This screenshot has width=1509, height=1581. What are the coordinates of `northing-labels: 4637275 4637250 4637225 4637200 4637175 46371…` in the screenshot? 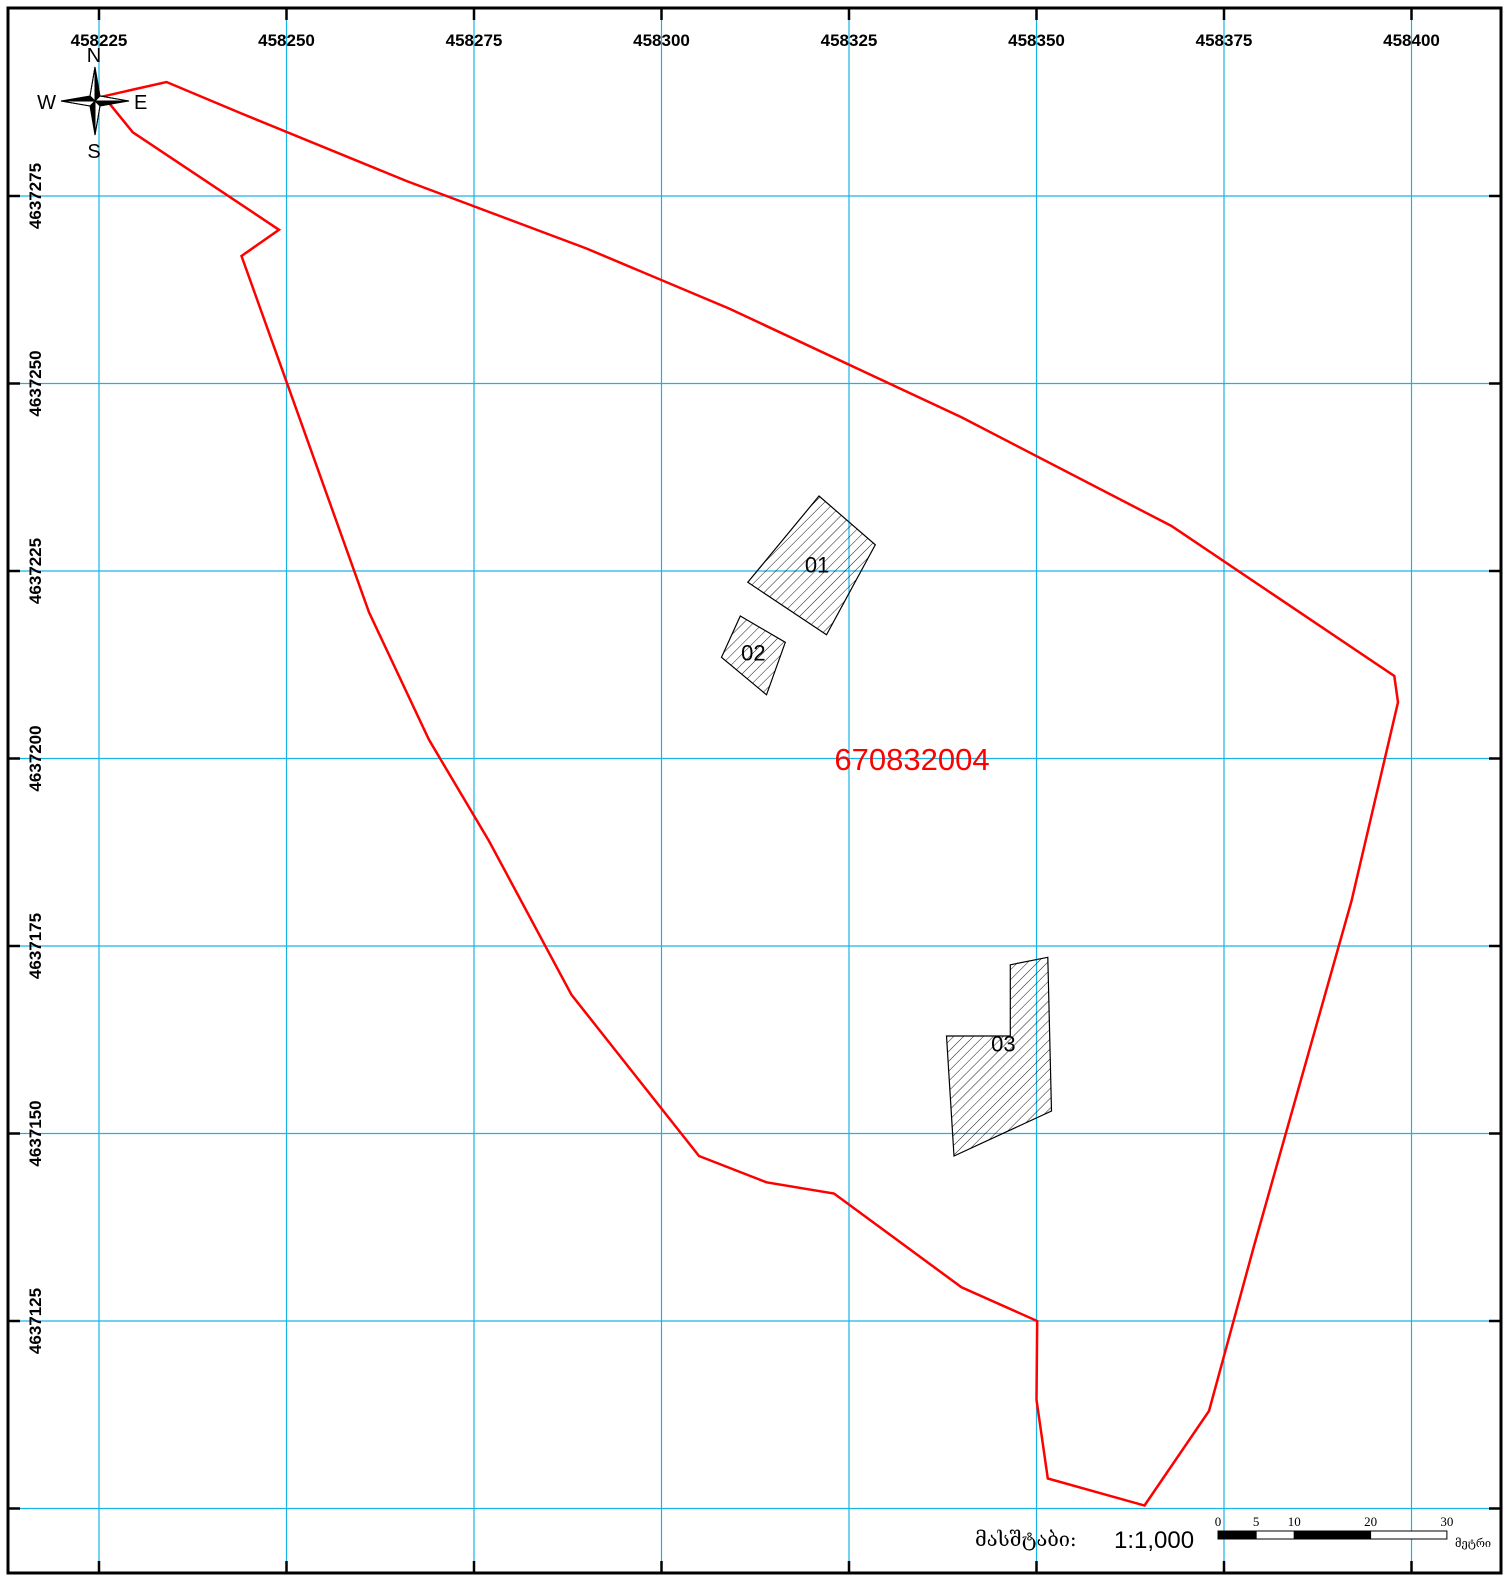 It's located at (35, 758).